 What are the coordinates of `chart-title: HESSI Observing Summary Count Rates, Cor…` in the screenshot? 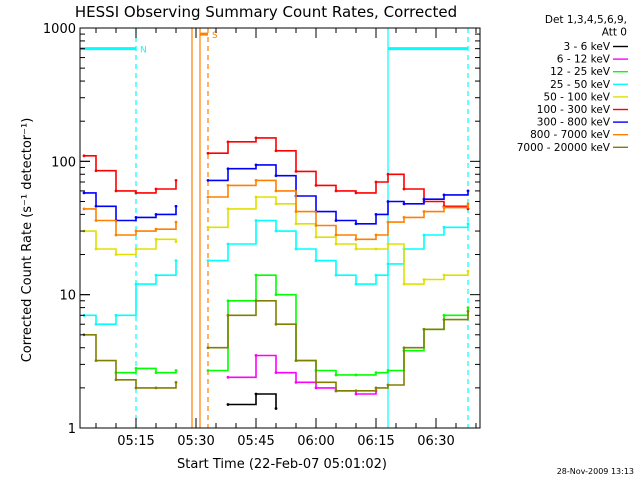 It's located at (266, 12).